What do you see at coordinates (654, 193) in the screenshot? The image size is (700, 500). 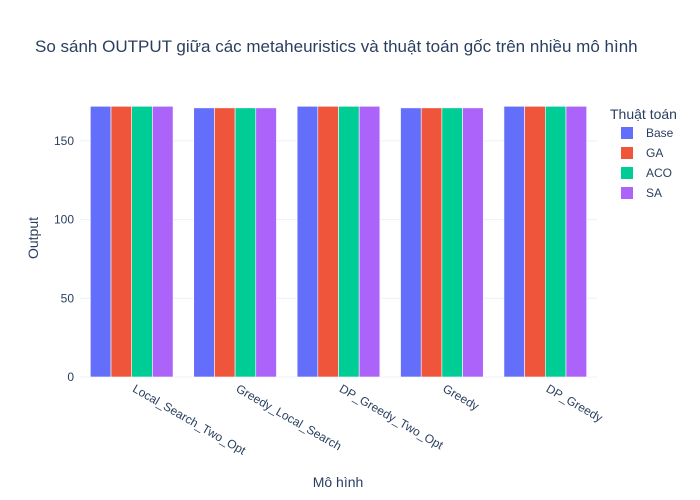 I see `legend-item-sa: SA` at bounding box center [654, 193].